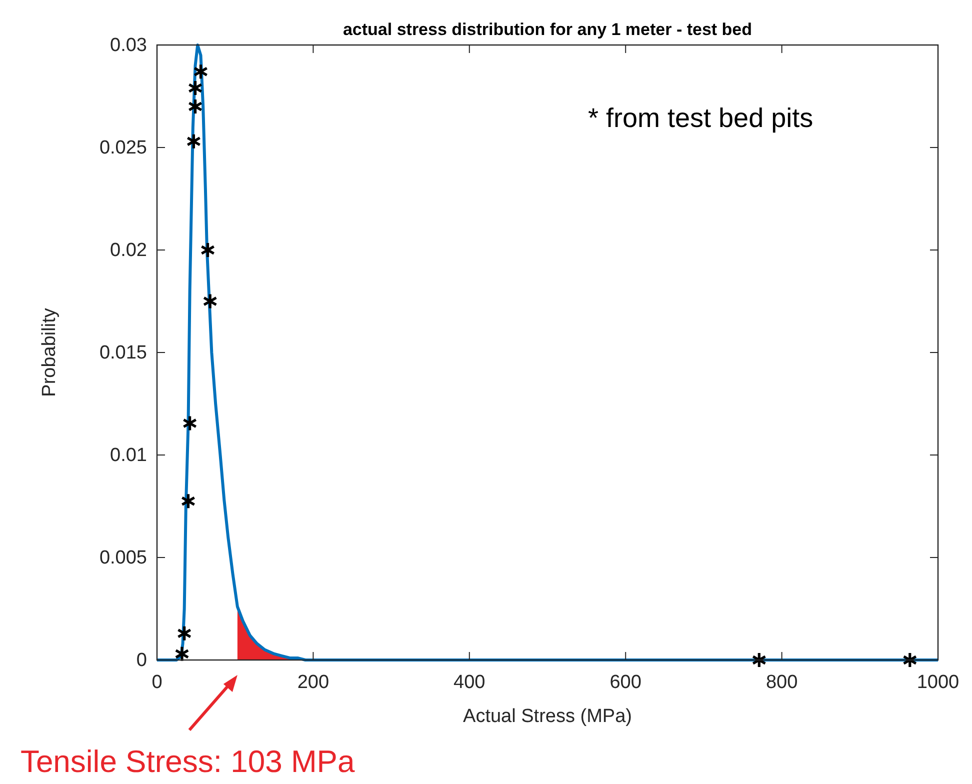  Describe the element at coordinates (128, 455) in the screenshot. I see `y-tick-label: 0.01` at that location.